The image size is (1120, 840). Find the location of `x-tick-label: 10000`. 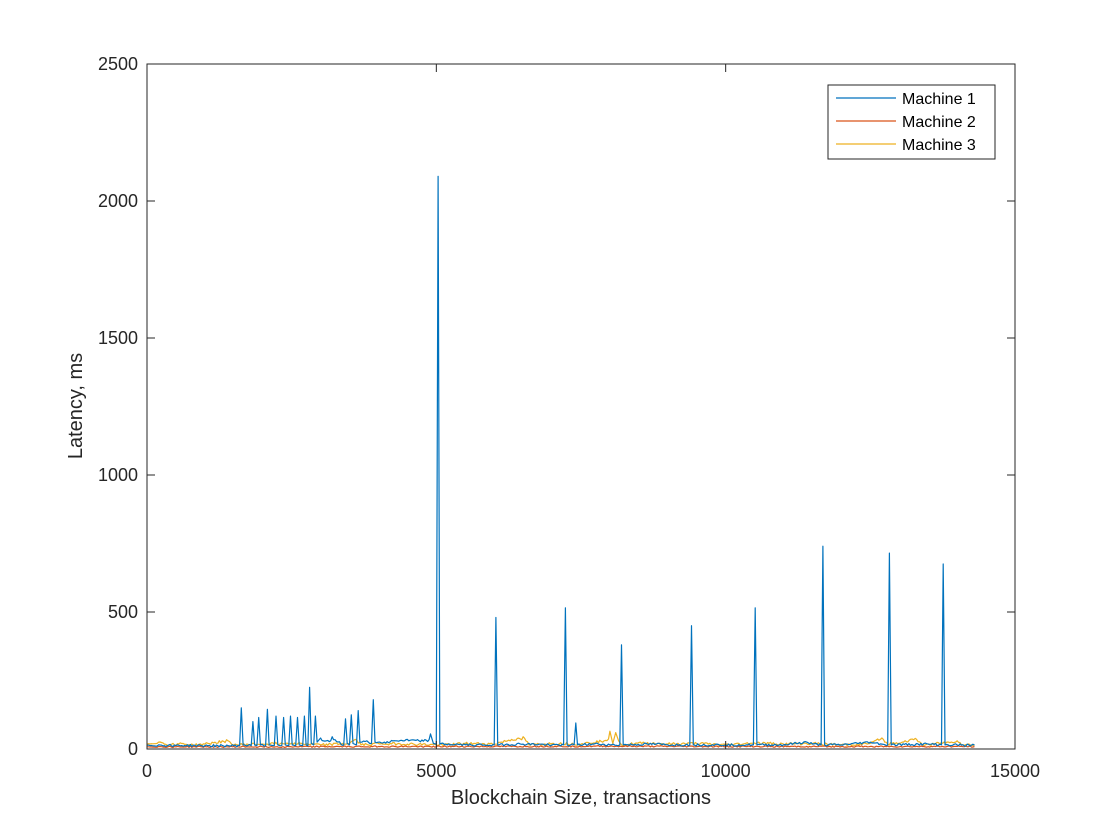

x-tick-label: 10000 is located at coordinates (726, 771).